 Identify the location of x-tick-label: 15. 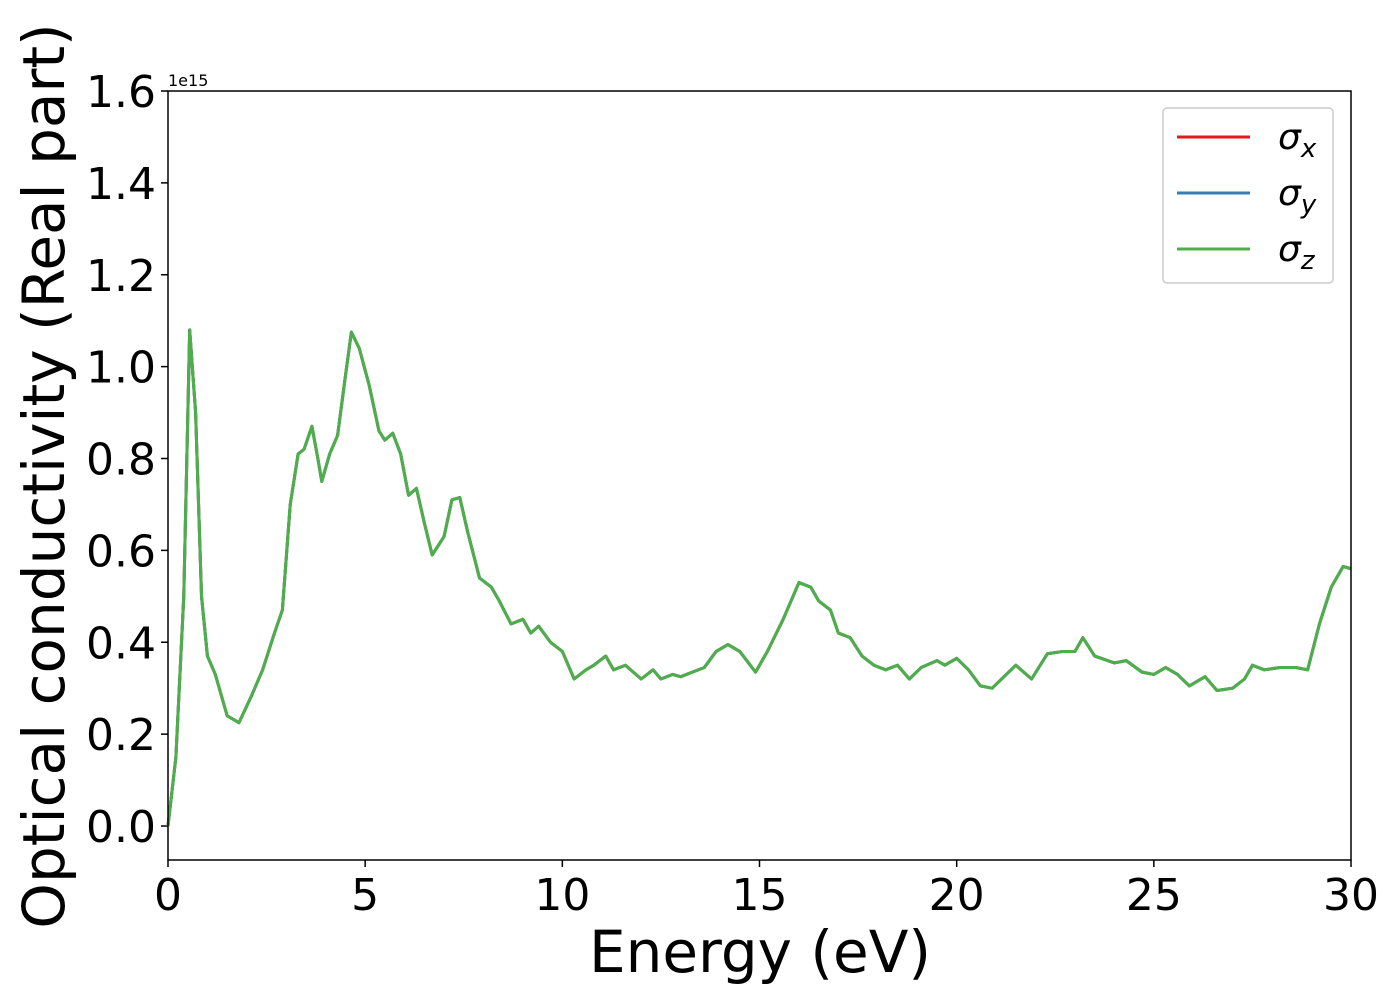
(760, 895).